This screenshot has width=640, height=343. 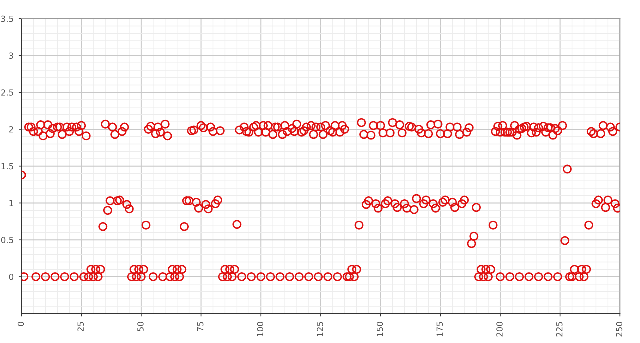 I want to click on y-tick-label: 2, so click(x=11, y=129).